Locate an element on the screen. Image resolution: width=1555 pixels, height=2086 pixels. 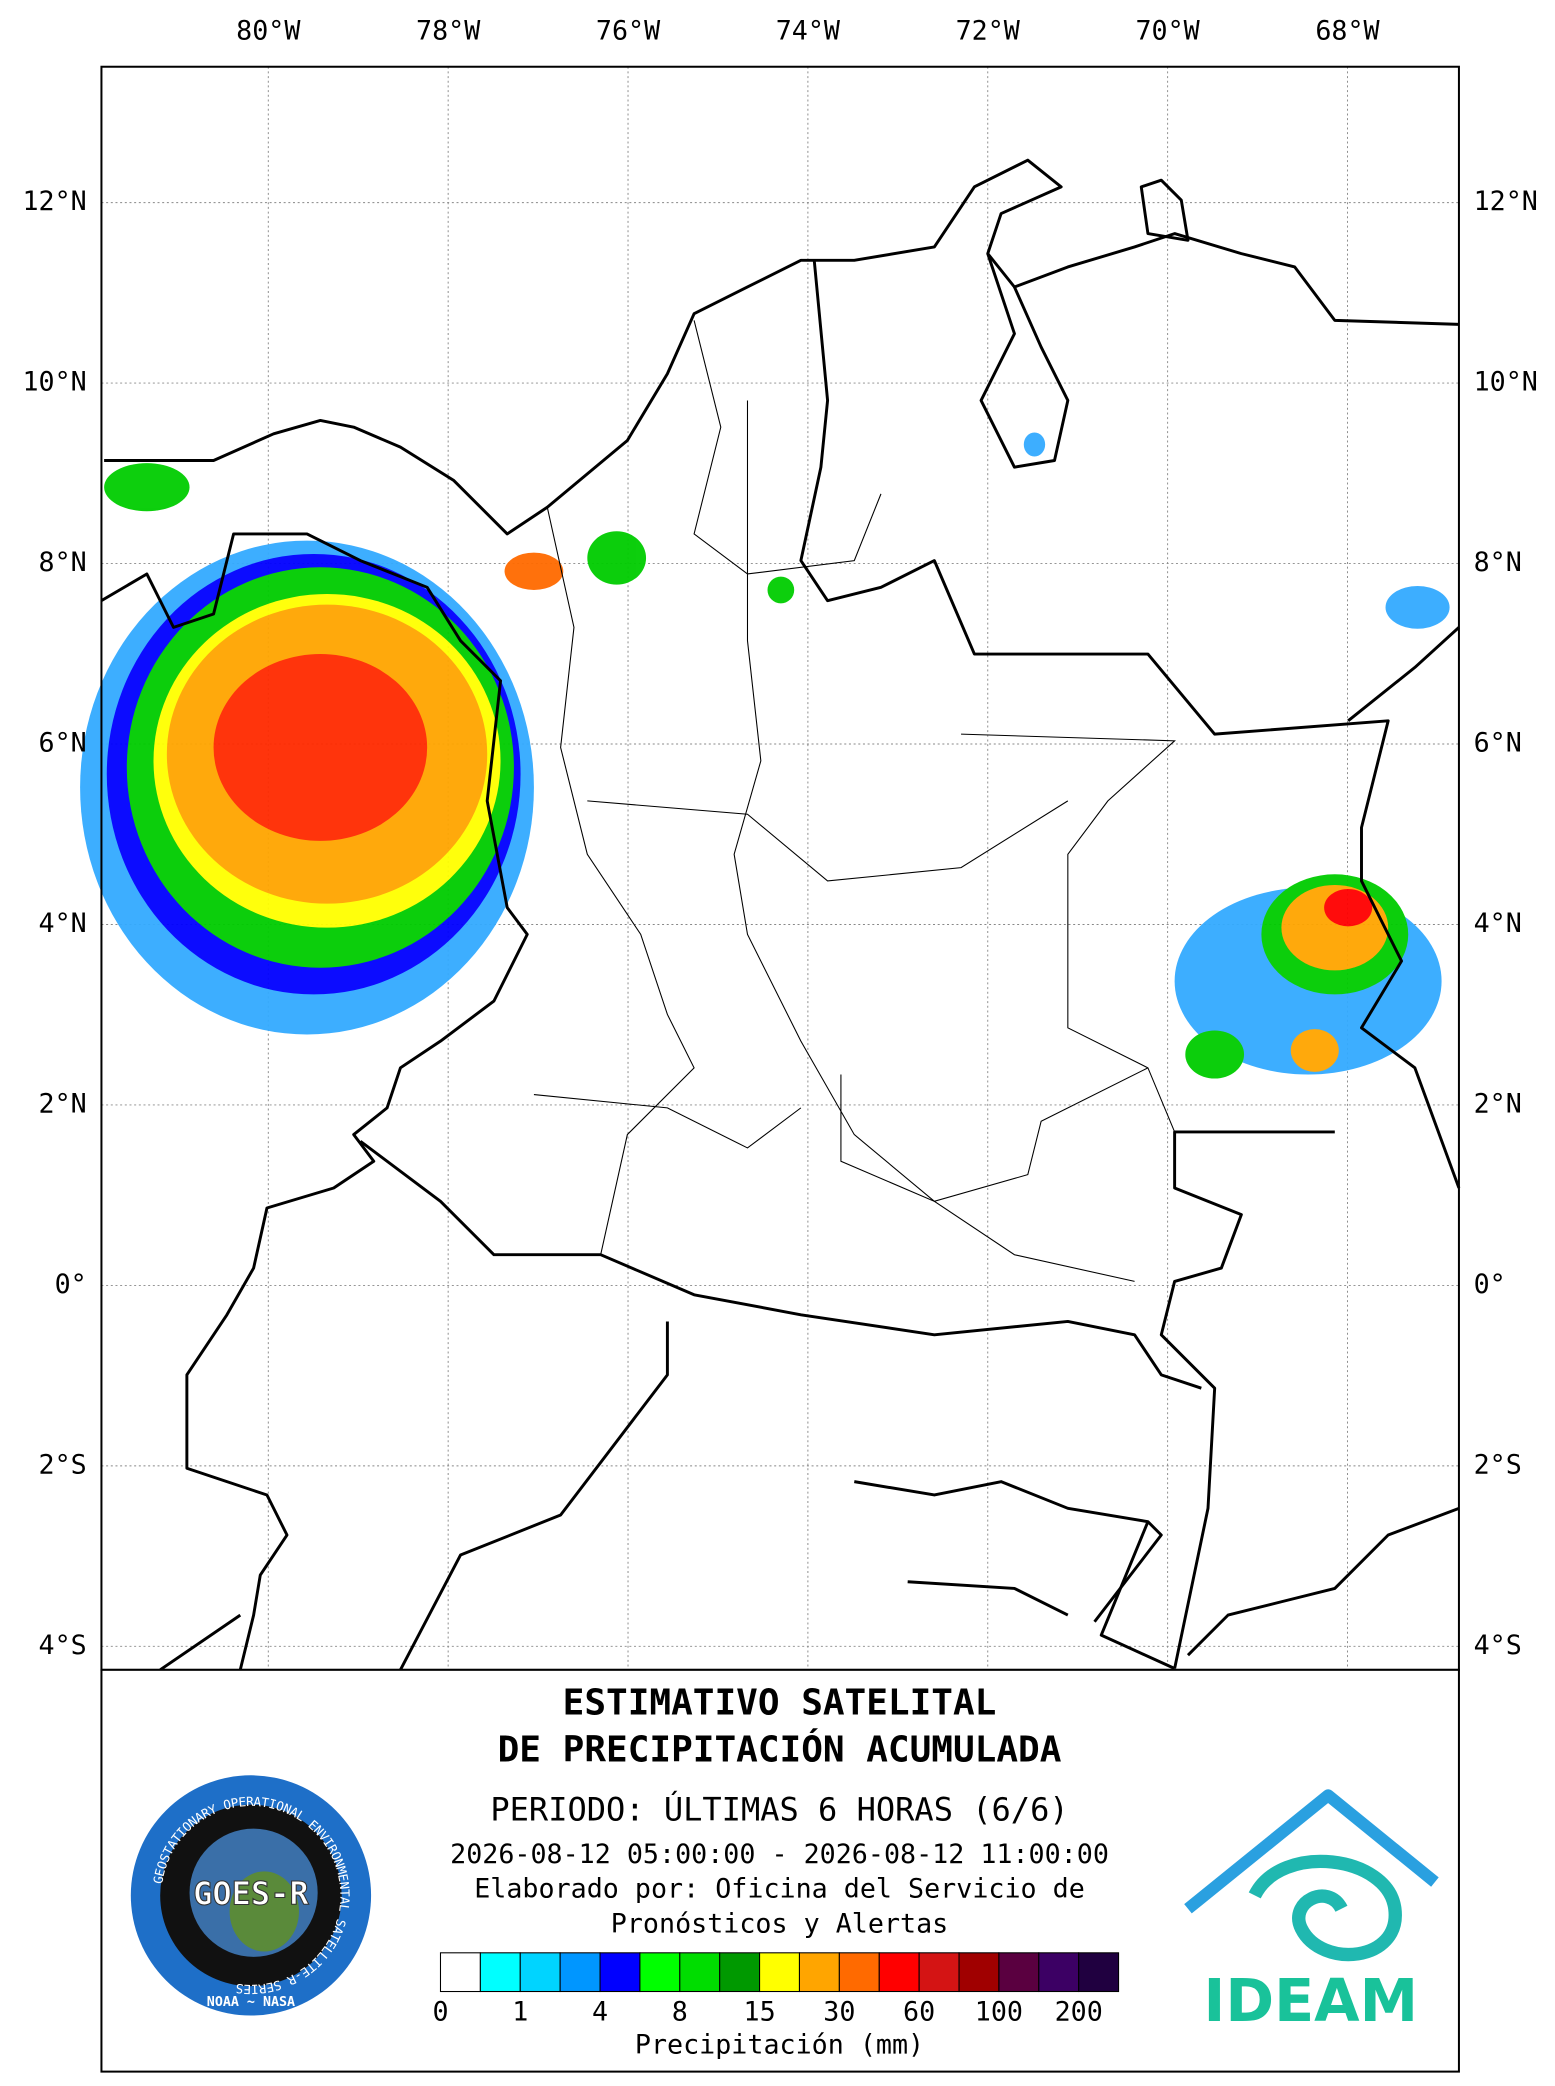
longitude-label: 76°W is located at coordinates (628, 31).